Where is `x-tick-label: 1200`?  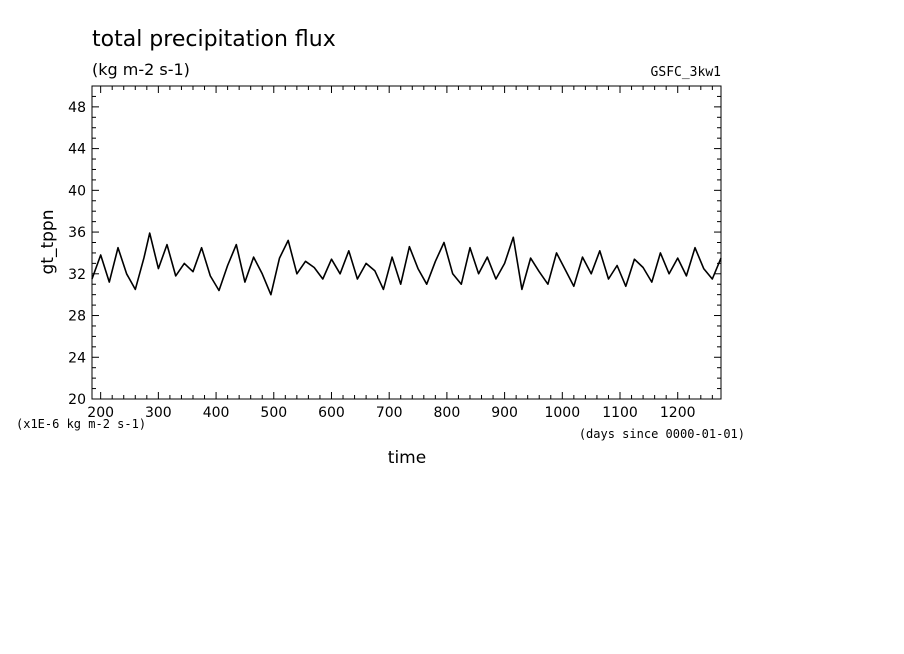 x-tick-label: 1200 is located at coordinates (678, 413).